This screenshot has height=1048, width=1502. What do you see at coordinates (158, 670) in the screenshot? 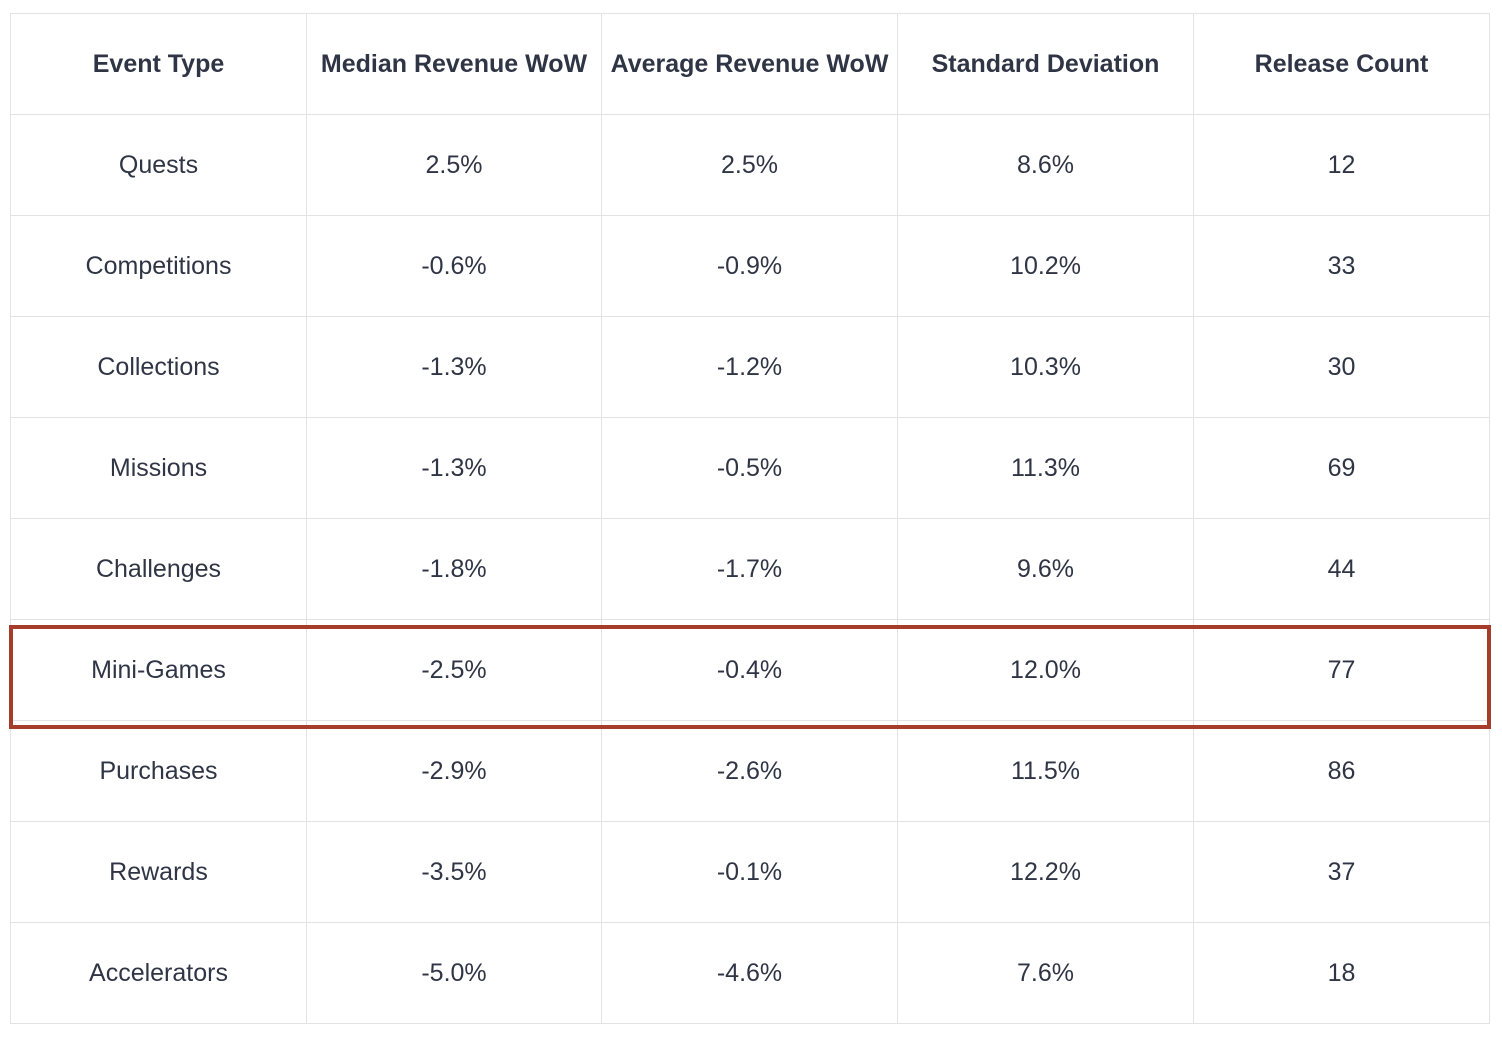
I see `cell-event-type: Mini-Games` at bounding box center [158, 670].